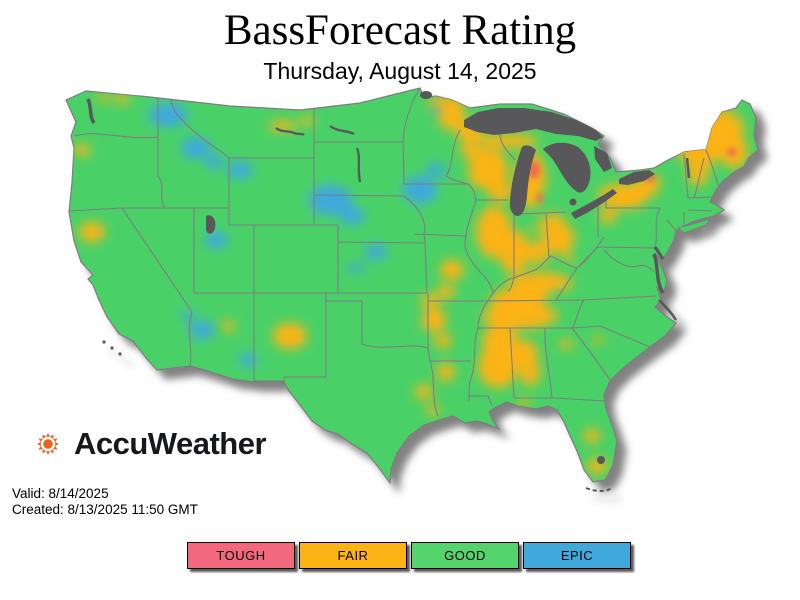 The image size is (800, 600). I want to click on accuweather-logo: AccuWeather, so click(147, 444).